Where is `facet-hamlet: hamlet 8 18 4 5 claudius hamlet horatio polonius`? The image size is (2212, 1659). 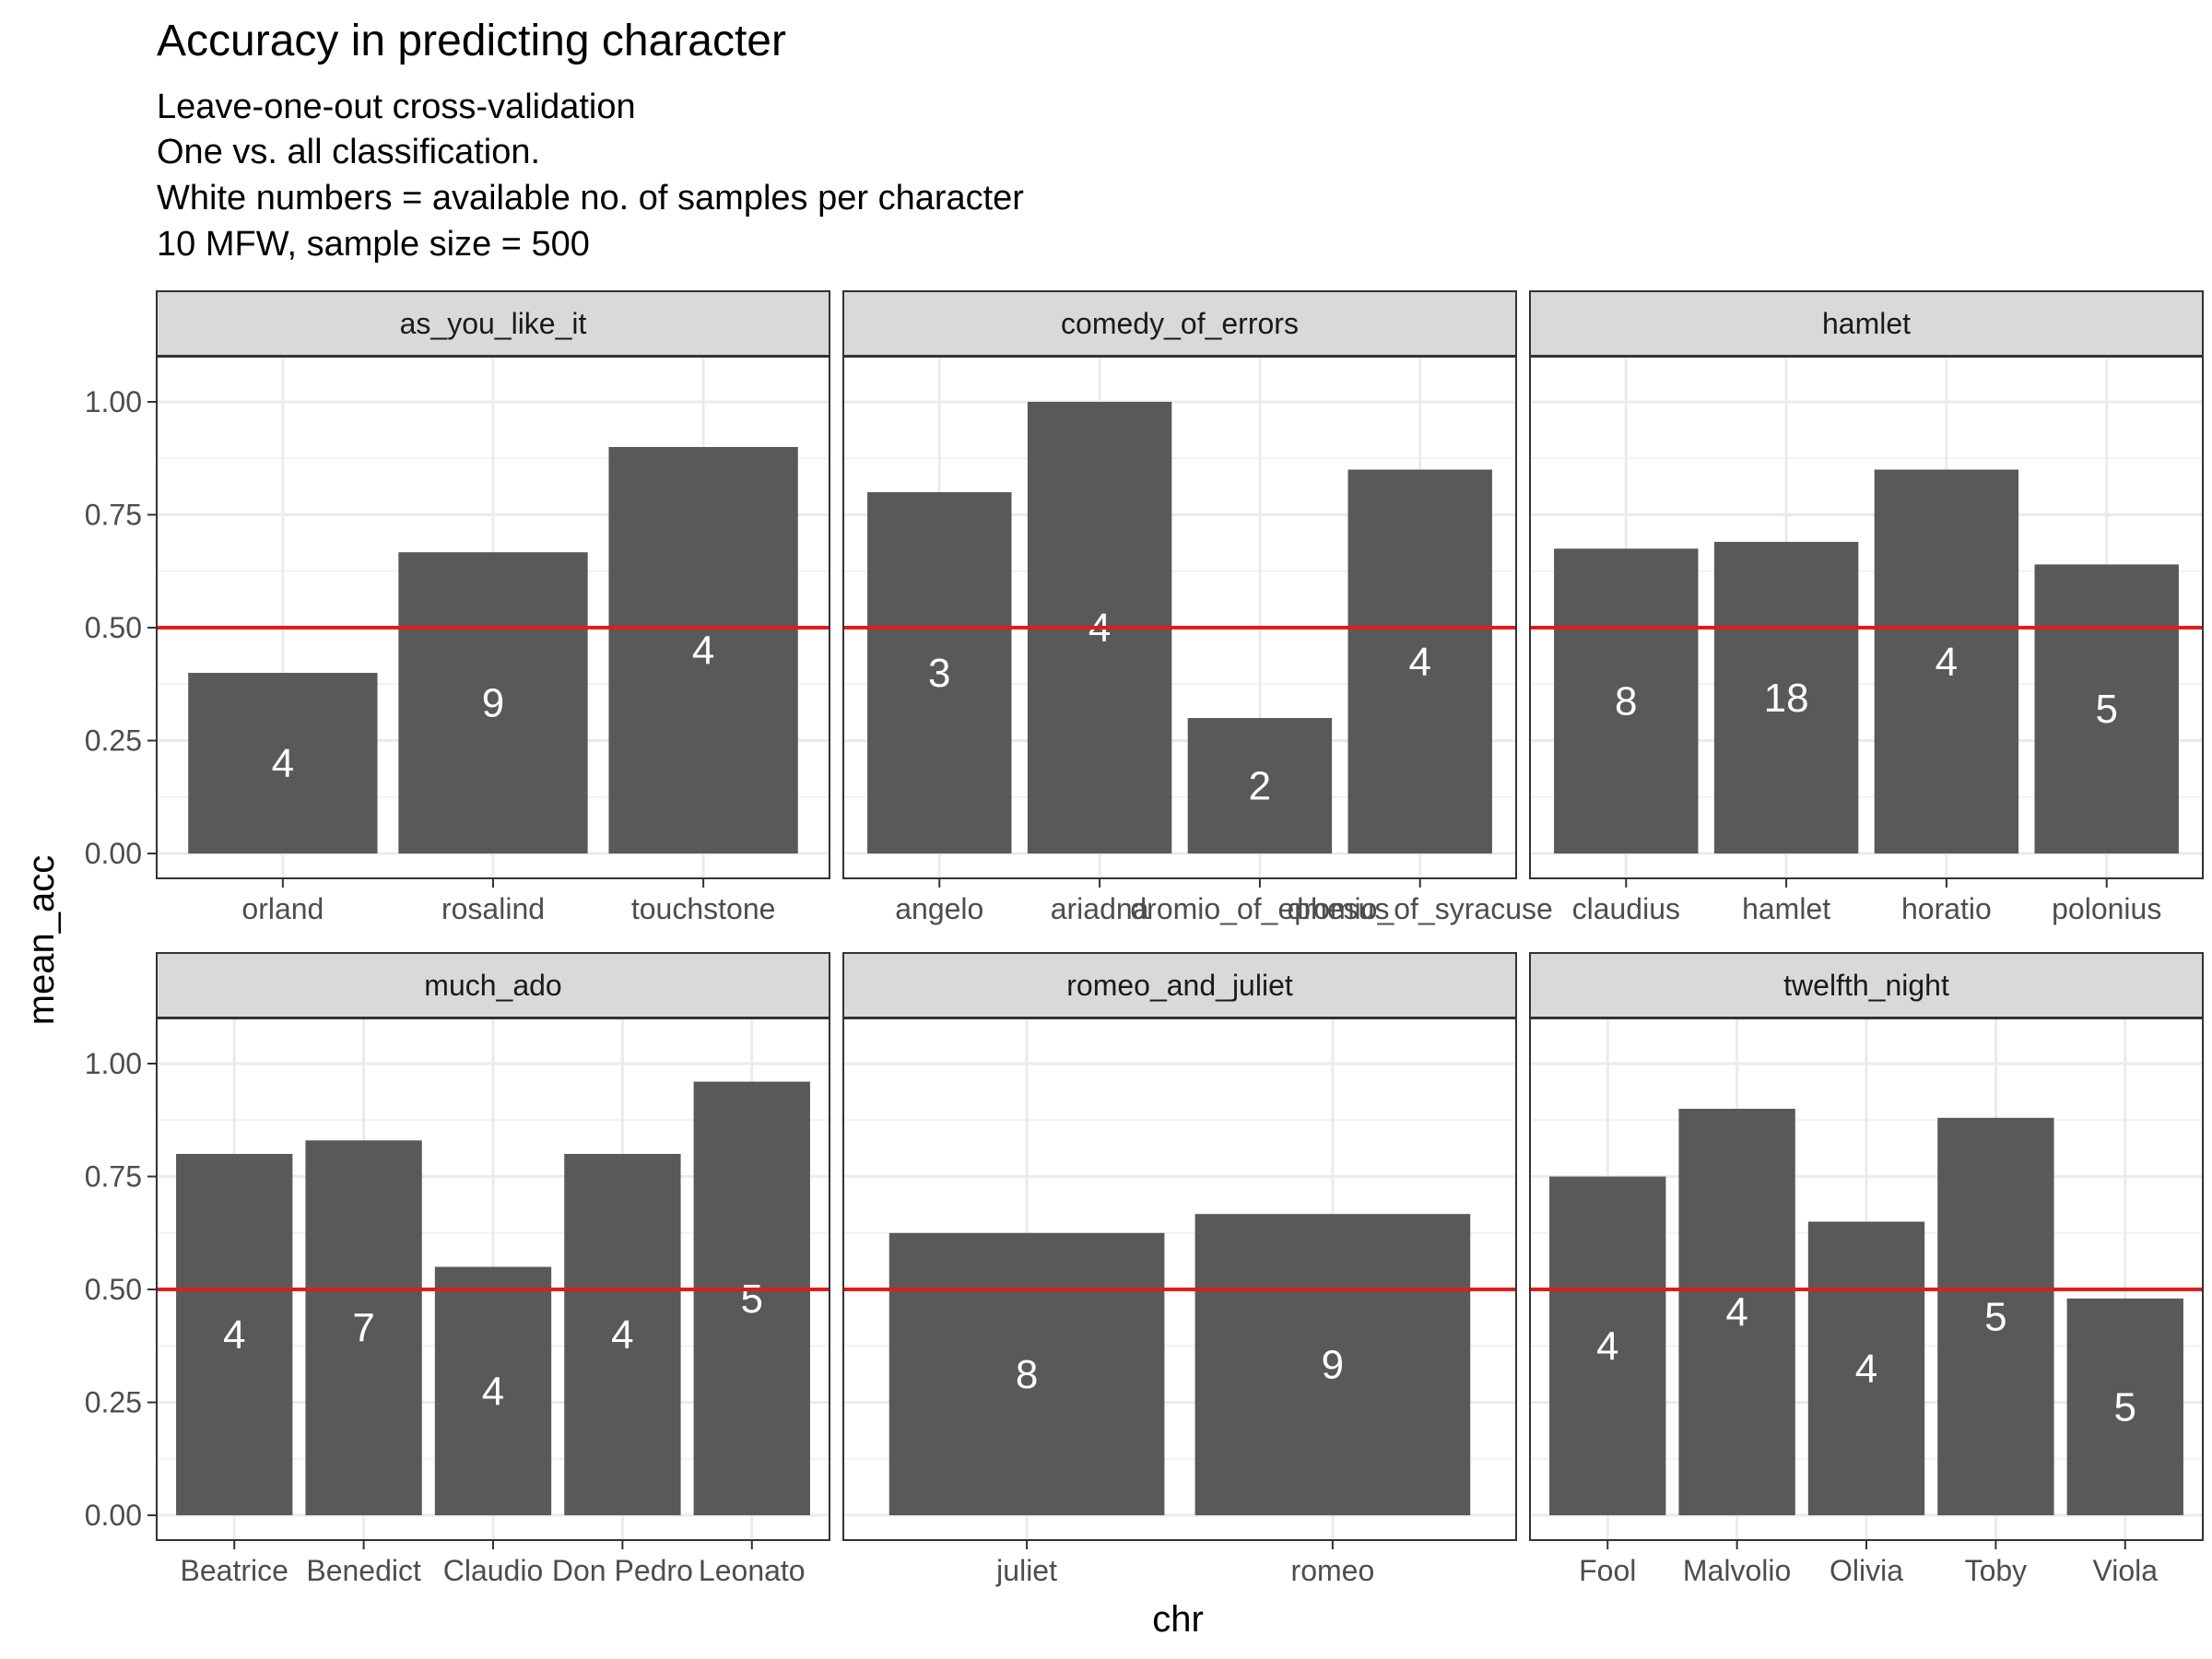
facet-hamlet: hamlet 8 18 4 5 claudius hamlet horatio polonius is located at coordinates (1866, 607).